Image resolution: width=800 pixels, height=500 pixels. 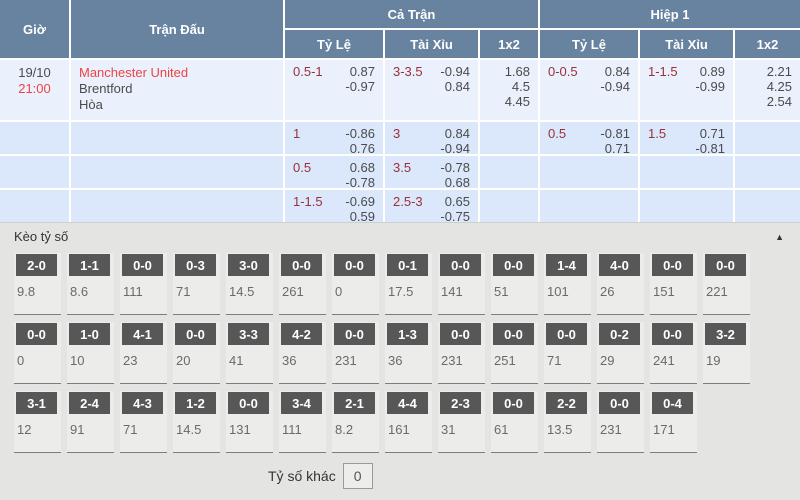 What do you see at coordinates (517, 71) in the screenshot?
I see `odds-value: 1.68` at bounding box center [517, 71].